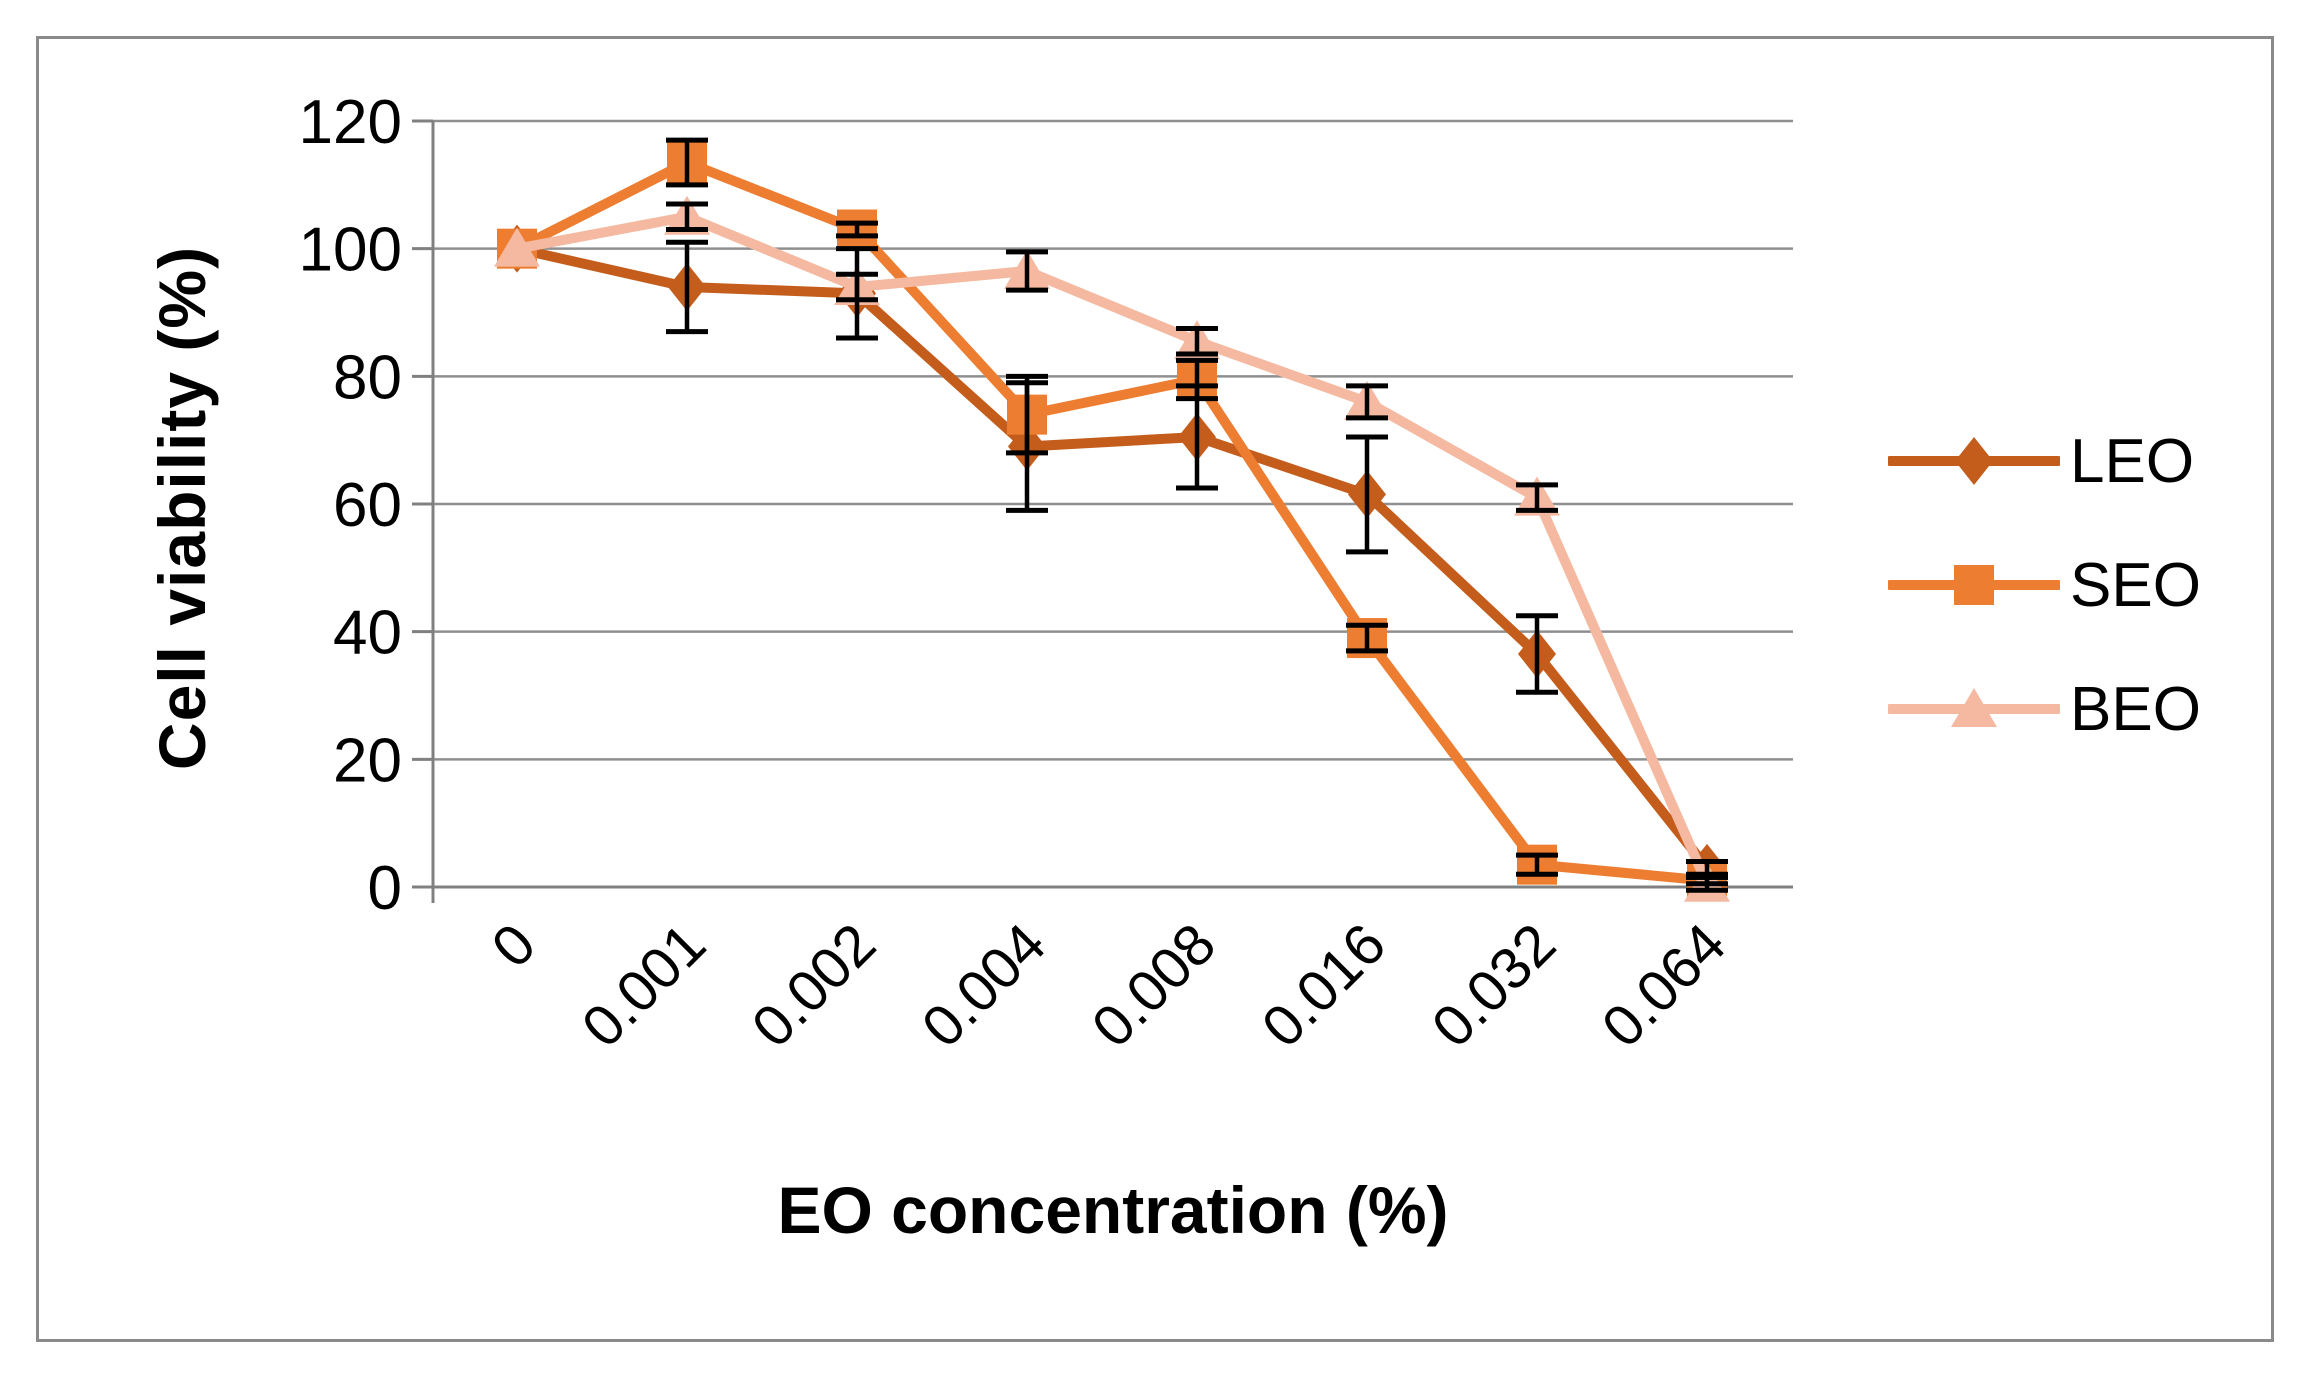  Describe the element at coordinates (1664, 985) in the screenshot. I see `x-tick-label-0.064: 0.064` at that location.